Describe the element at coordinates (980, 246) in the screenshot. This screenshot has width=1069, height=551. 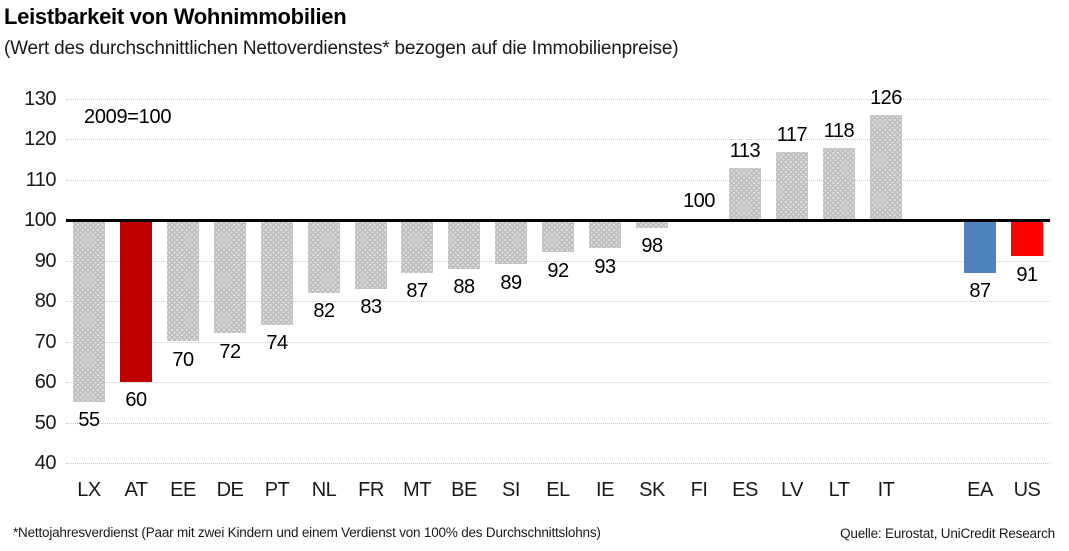
I see `bar-EA` at that location.